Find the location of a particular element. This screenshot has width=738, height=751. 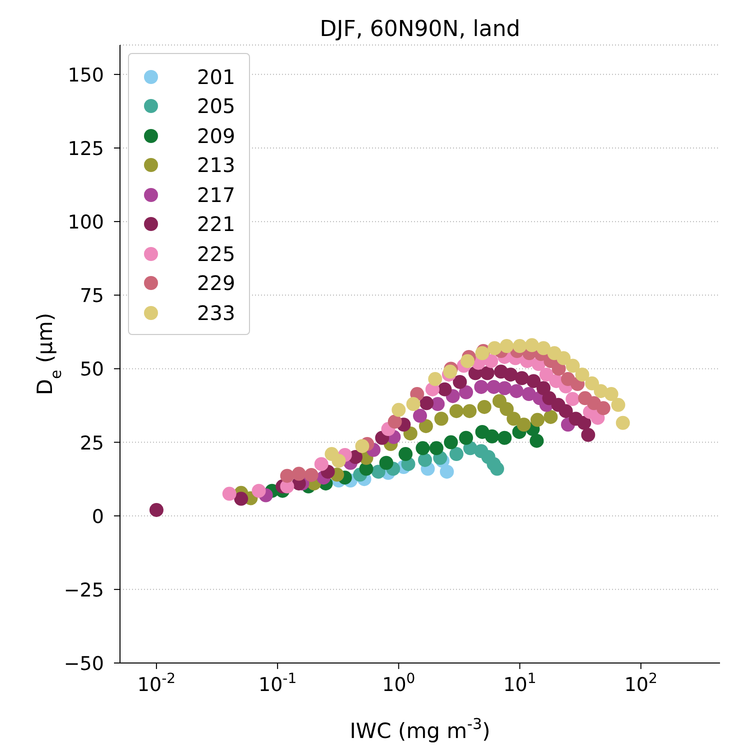

y-tick-label: 75 is located at coordinates (92, 296).